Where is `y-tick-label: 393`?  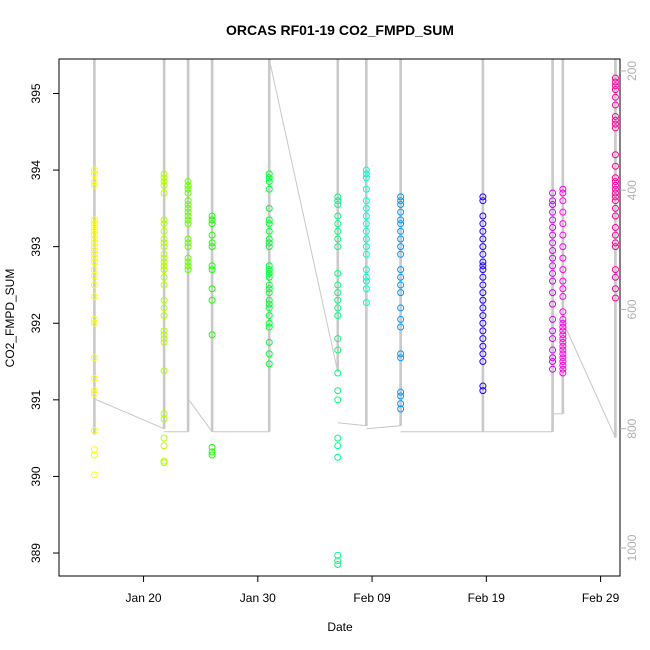
y-tick-label: 393 is located at coordinates (36, 246).